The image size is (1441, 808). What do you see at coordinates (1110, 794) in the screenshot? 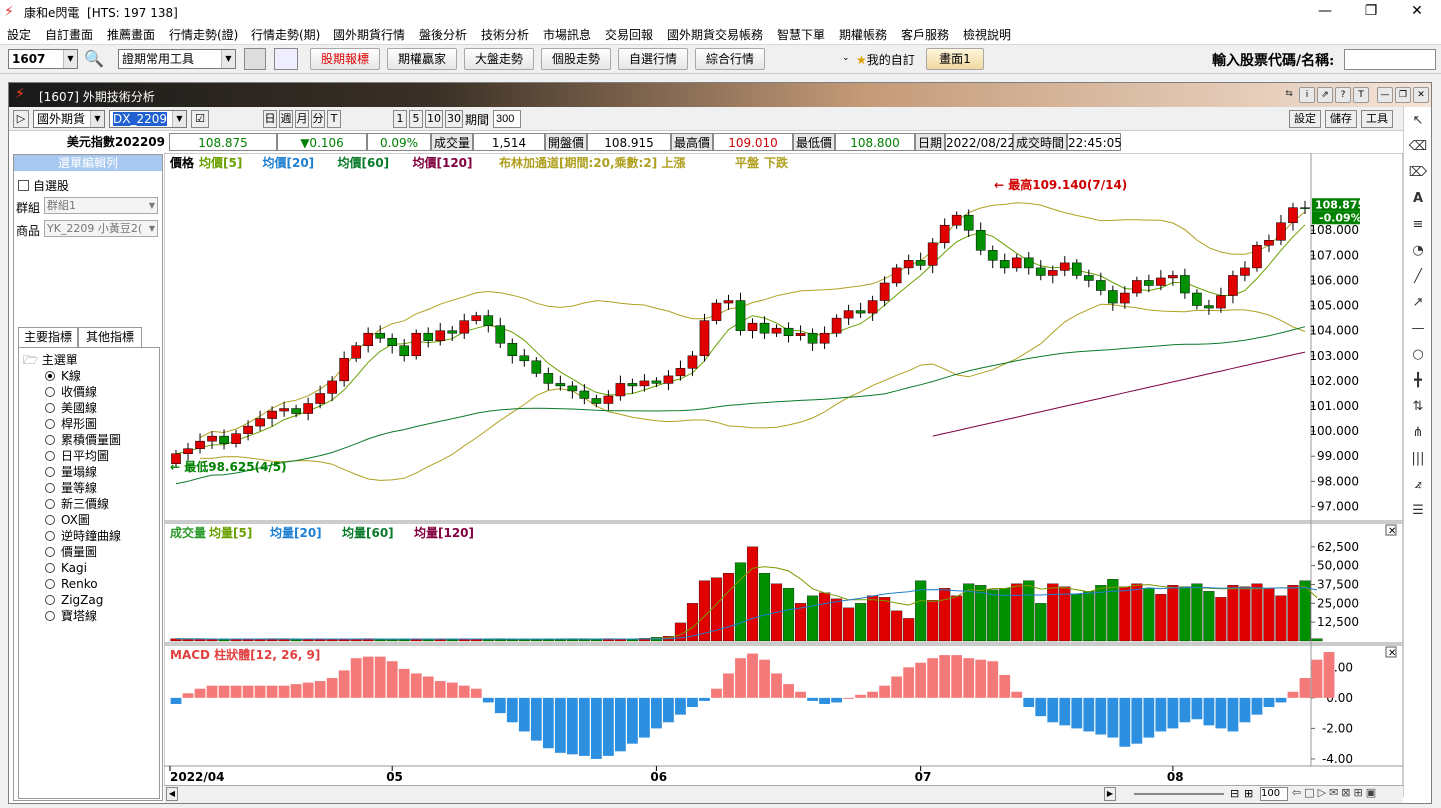
I see `scroll-right-icon: ▶` at bounding box center [1110, 794].